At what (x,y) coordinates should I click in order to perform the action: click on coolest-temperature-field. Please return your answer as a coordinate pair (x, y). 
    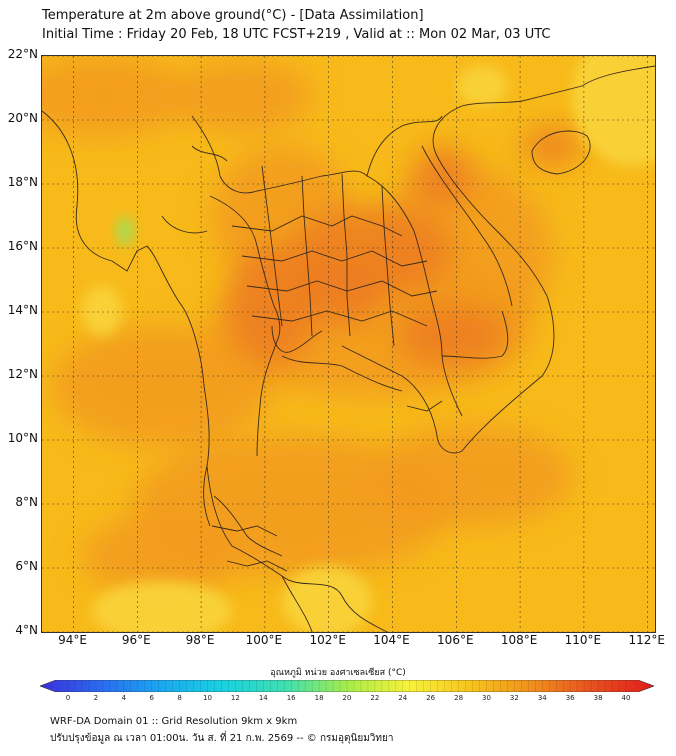
    Looking at the image, I should click on (125, 231).